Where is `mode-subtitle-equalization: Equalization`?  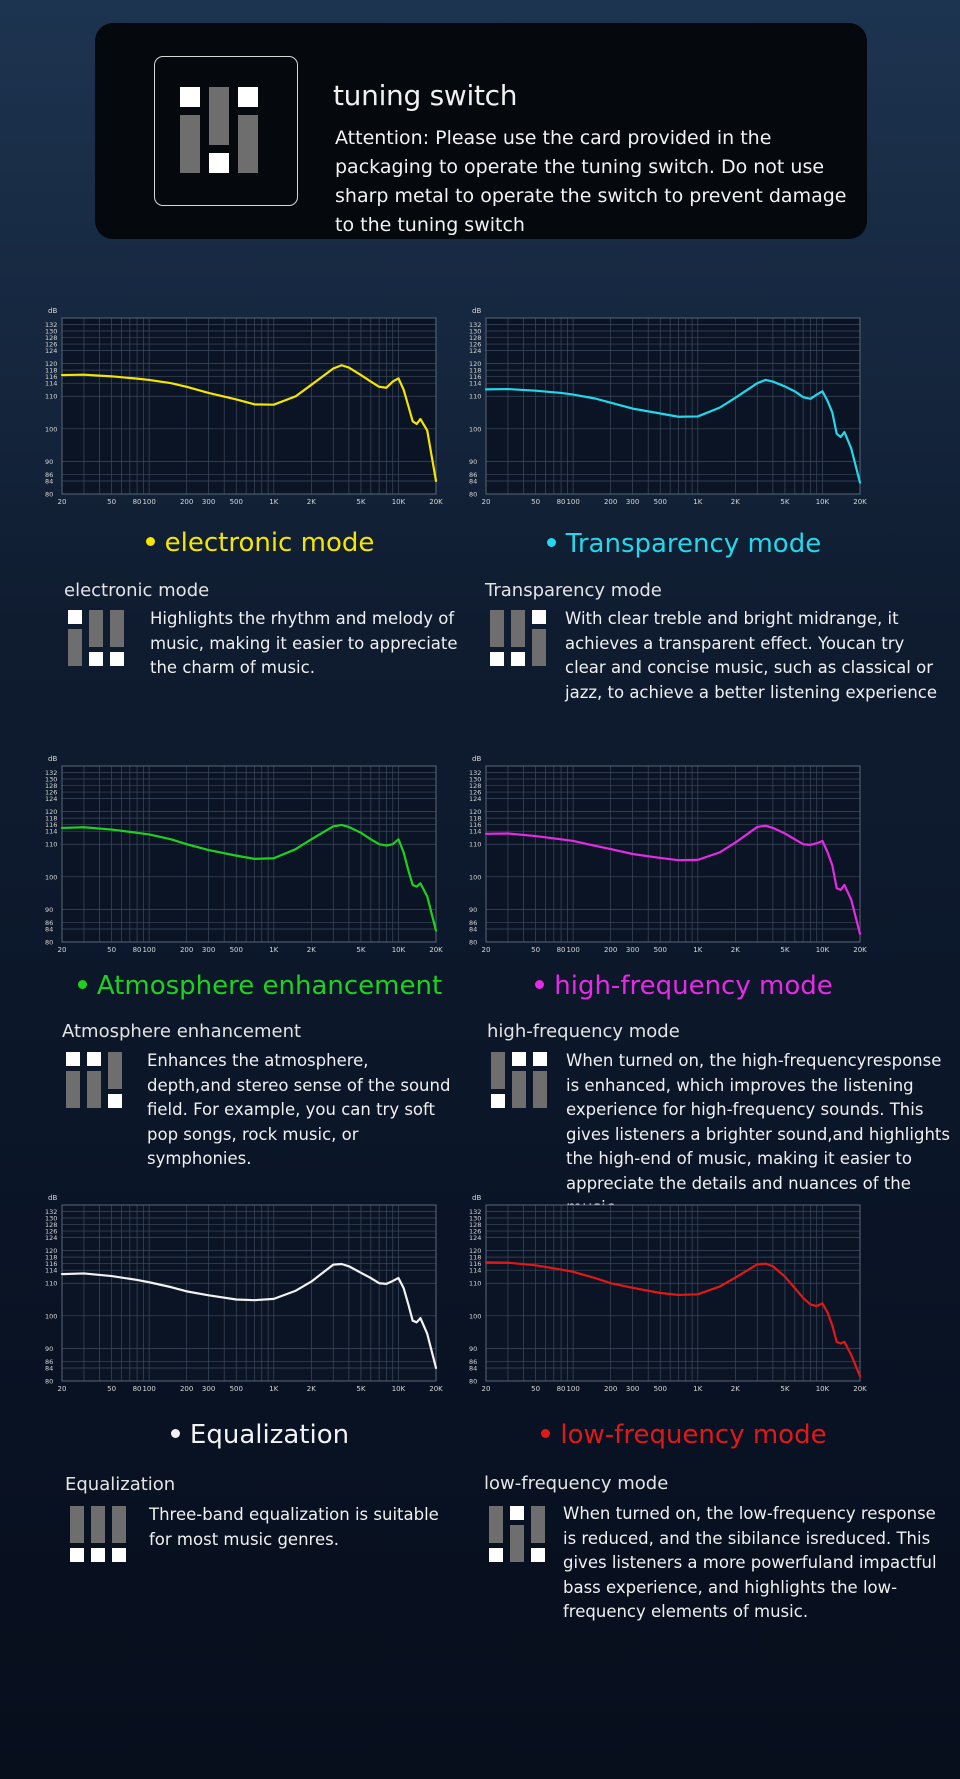
mode-subtitle-equalization: Equalization is located at coordinates (120, 1484).